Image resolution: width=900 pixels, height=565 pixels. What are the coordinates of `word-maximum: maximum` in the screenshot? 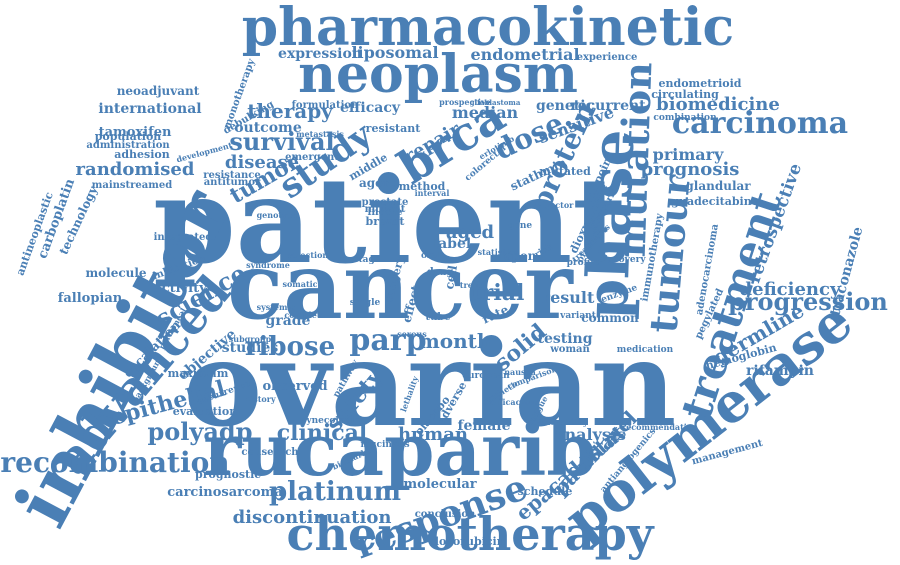 It's located at (198, 373).